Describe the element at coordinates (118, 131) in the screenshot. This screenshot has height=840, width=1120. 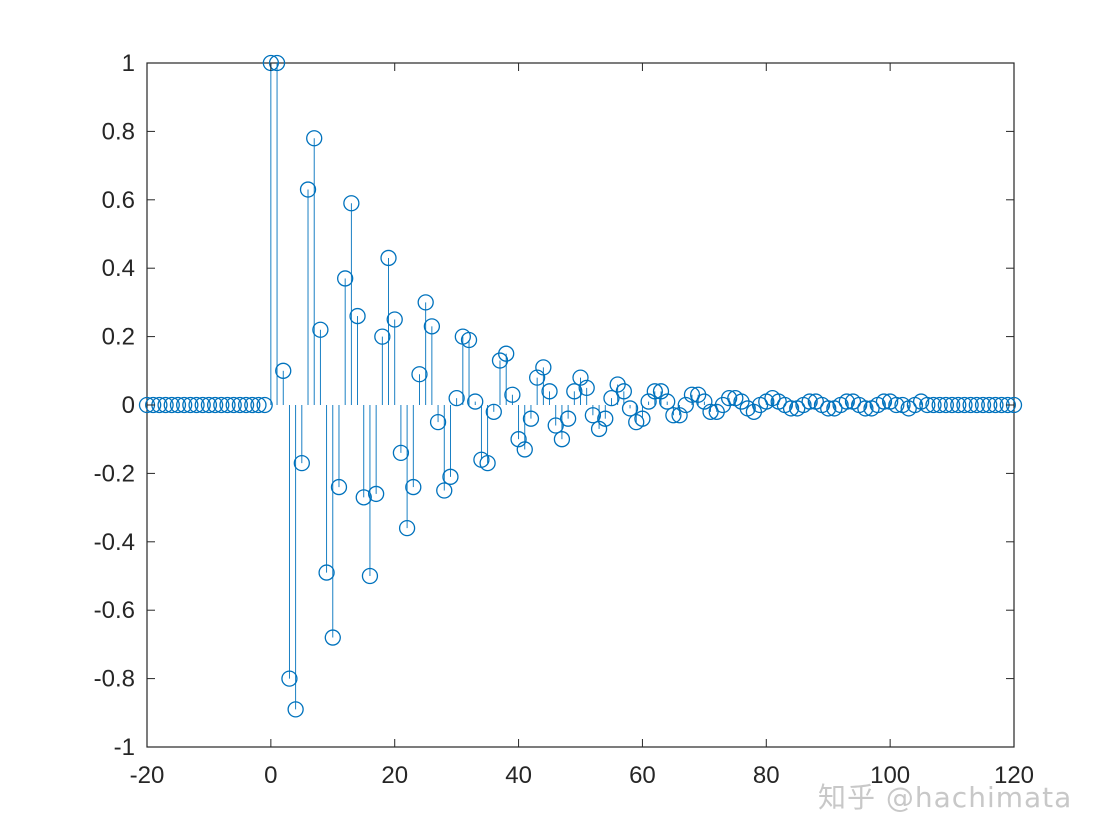
I see `y-tick-label: 0.8` at that location.